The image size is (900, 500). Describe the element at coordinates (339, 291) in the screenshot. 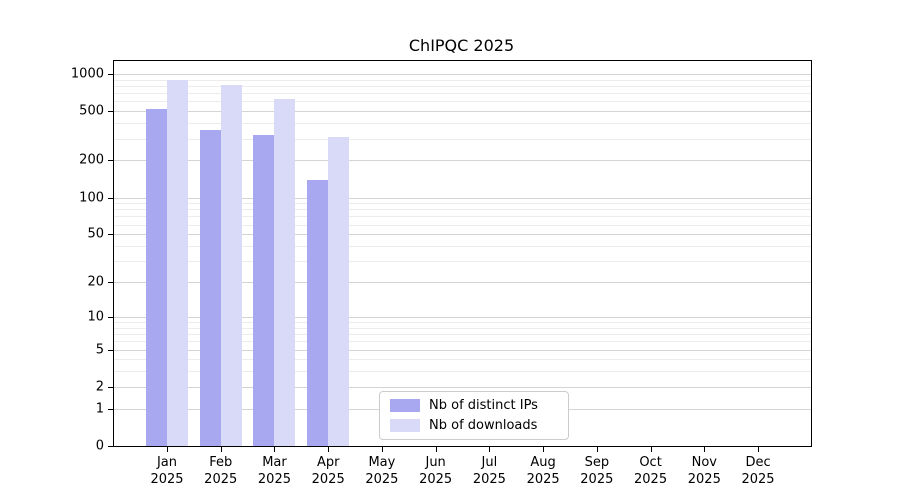

I see `bar-downloads-apr` at that location.